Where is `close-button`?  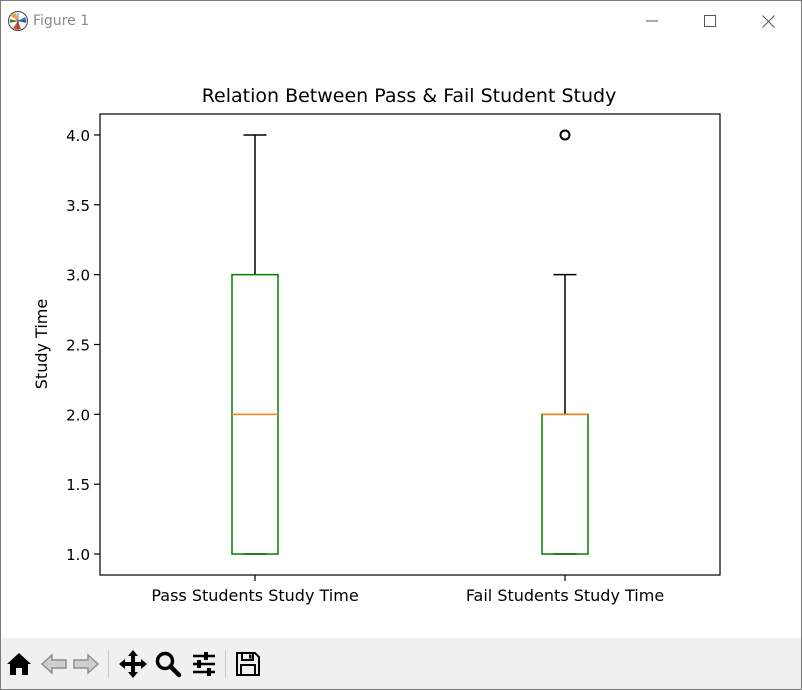
close-button is located at coordinates (768, 21).